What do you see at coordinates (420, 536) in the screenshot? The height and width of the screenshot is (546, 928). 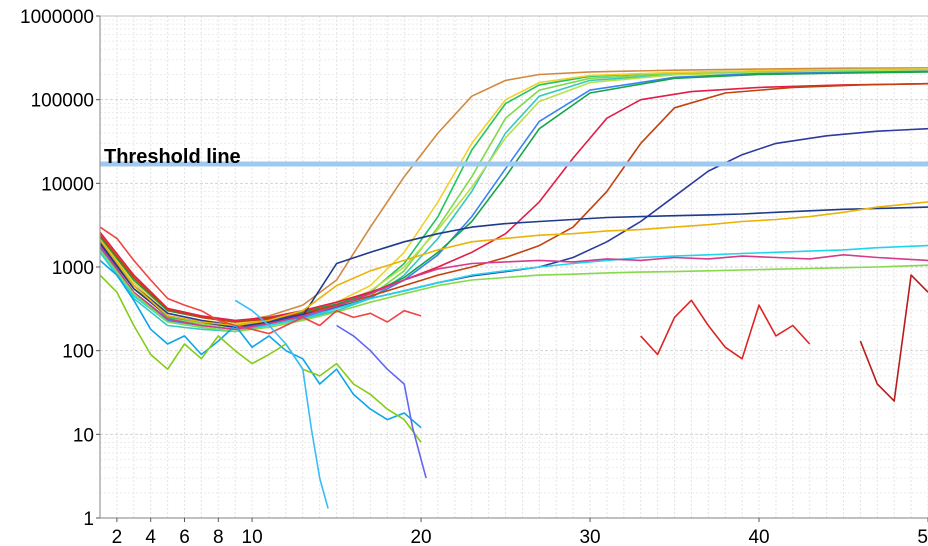 I see `x-tick-label: 20` at bounding box center [420, 536].